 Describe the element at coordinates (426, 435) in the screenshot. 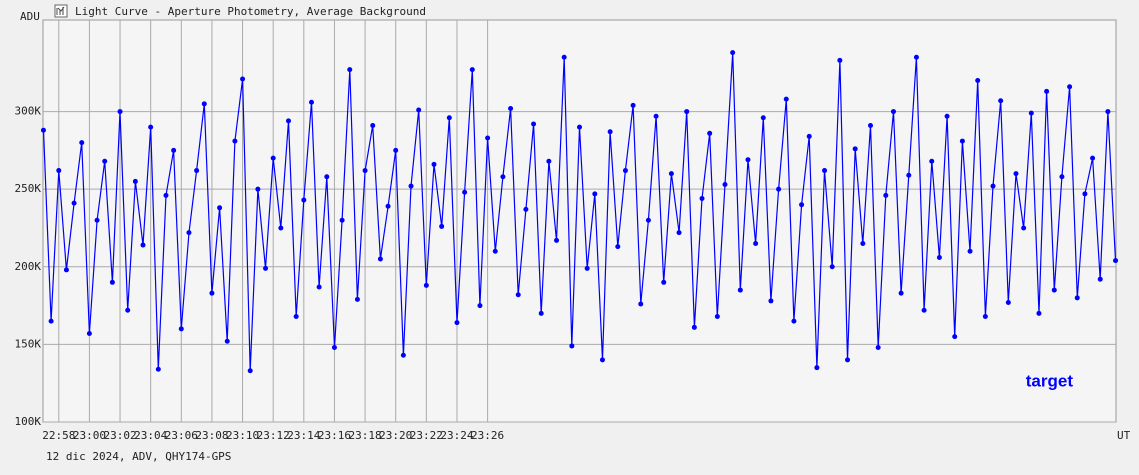

I see `x-tick-label: 23:22` at that location.